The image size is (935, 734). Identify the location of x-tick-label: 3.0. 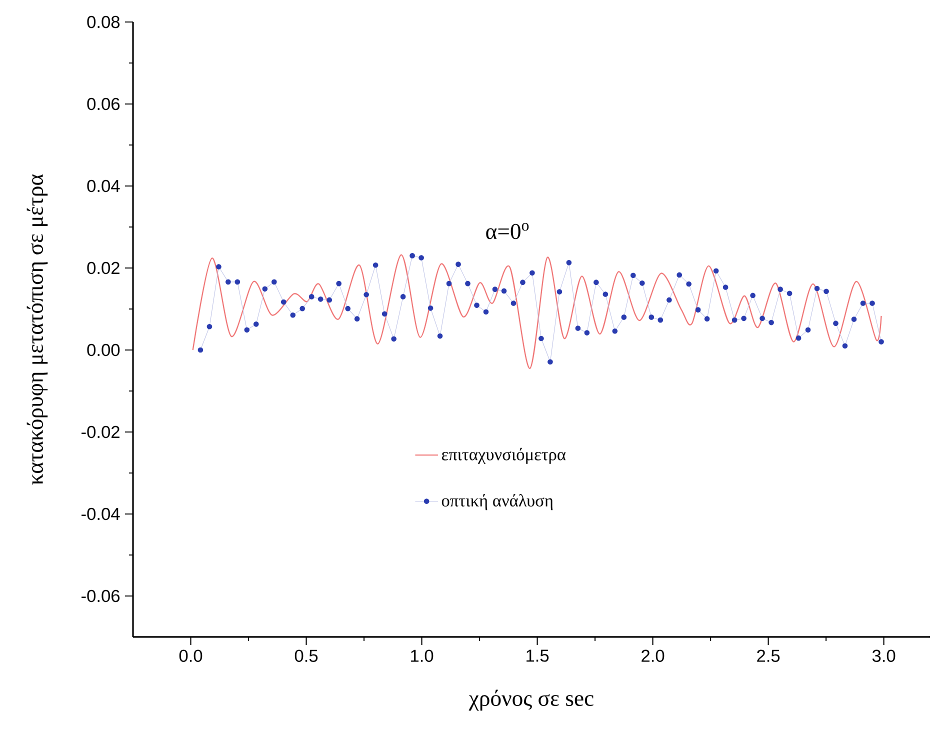
(884, 656).